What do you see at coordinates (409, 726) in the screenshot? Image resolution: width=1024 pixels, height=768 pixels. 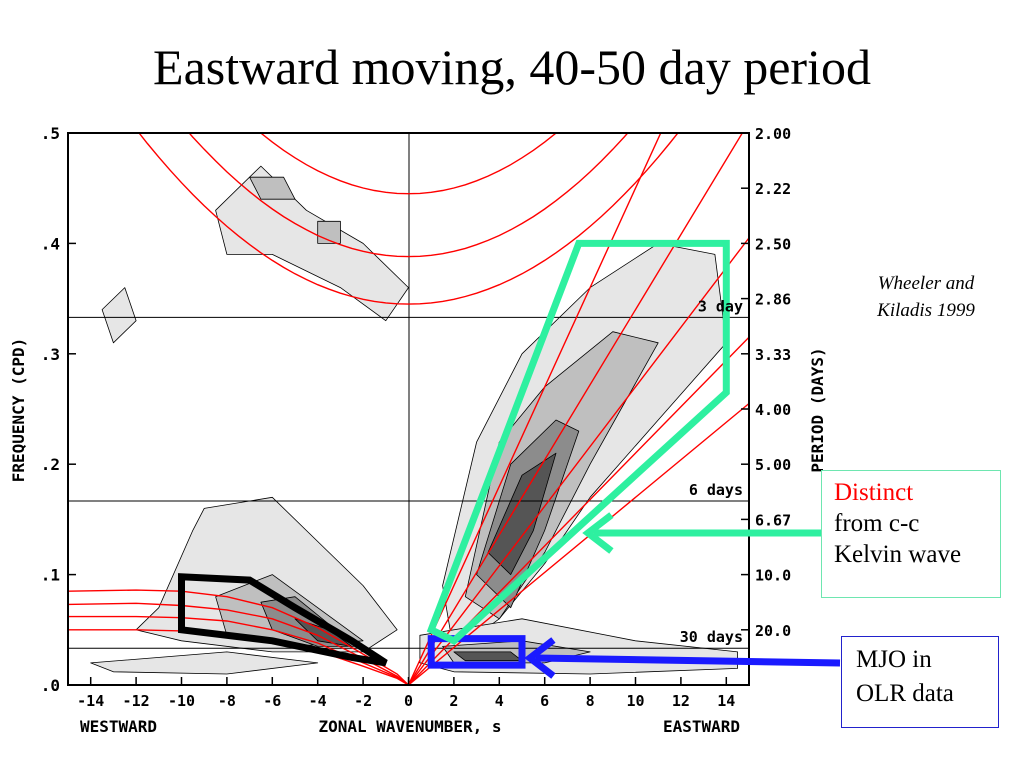 I see `x-axis-label: ZONAL WAVENUMBER, s` at bounding box center [409, 726].